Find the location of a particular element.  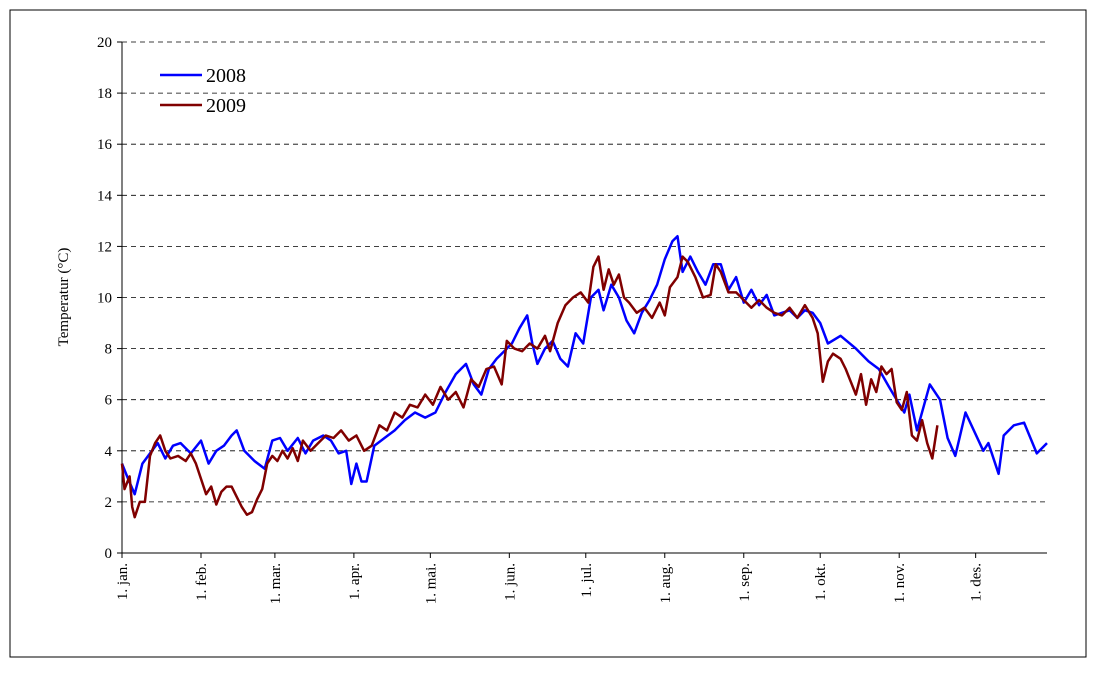

y-tick-label: 2 is located at coordinates (109, 503).